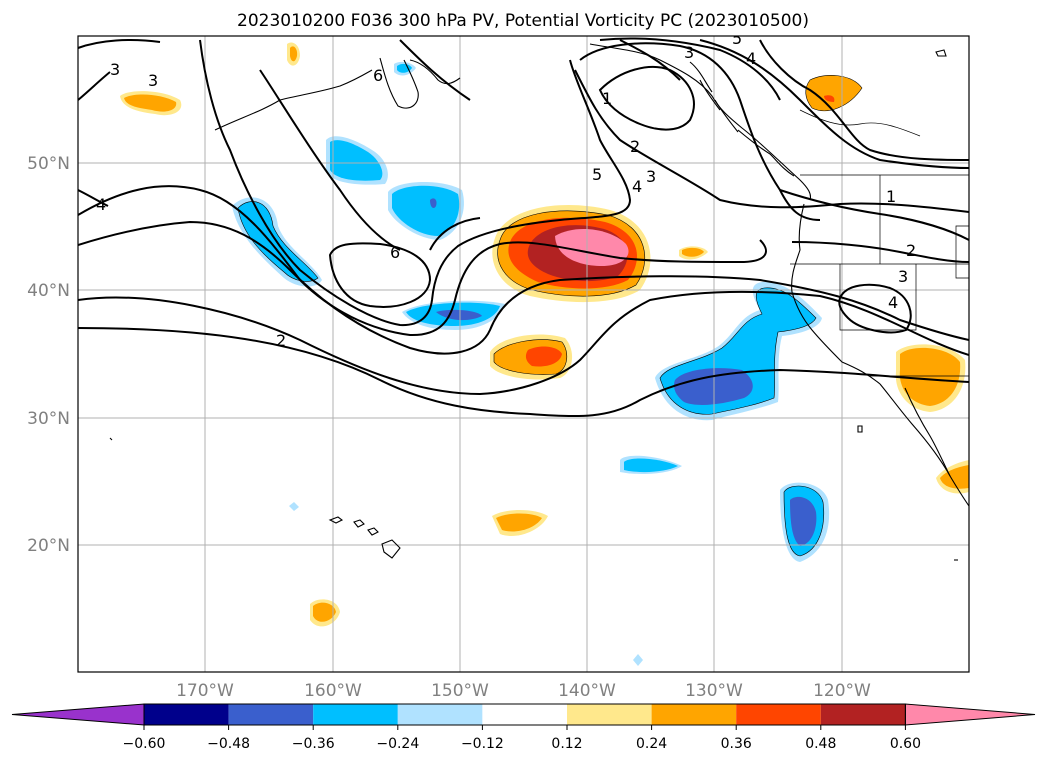 Image resolution: width=1047 pixels, height=765 pixels. What do you see at coordinates (736, 744) in the screenshot?
I see `colorbar-tick-label: 0.36` at bounding box center [736, 744].